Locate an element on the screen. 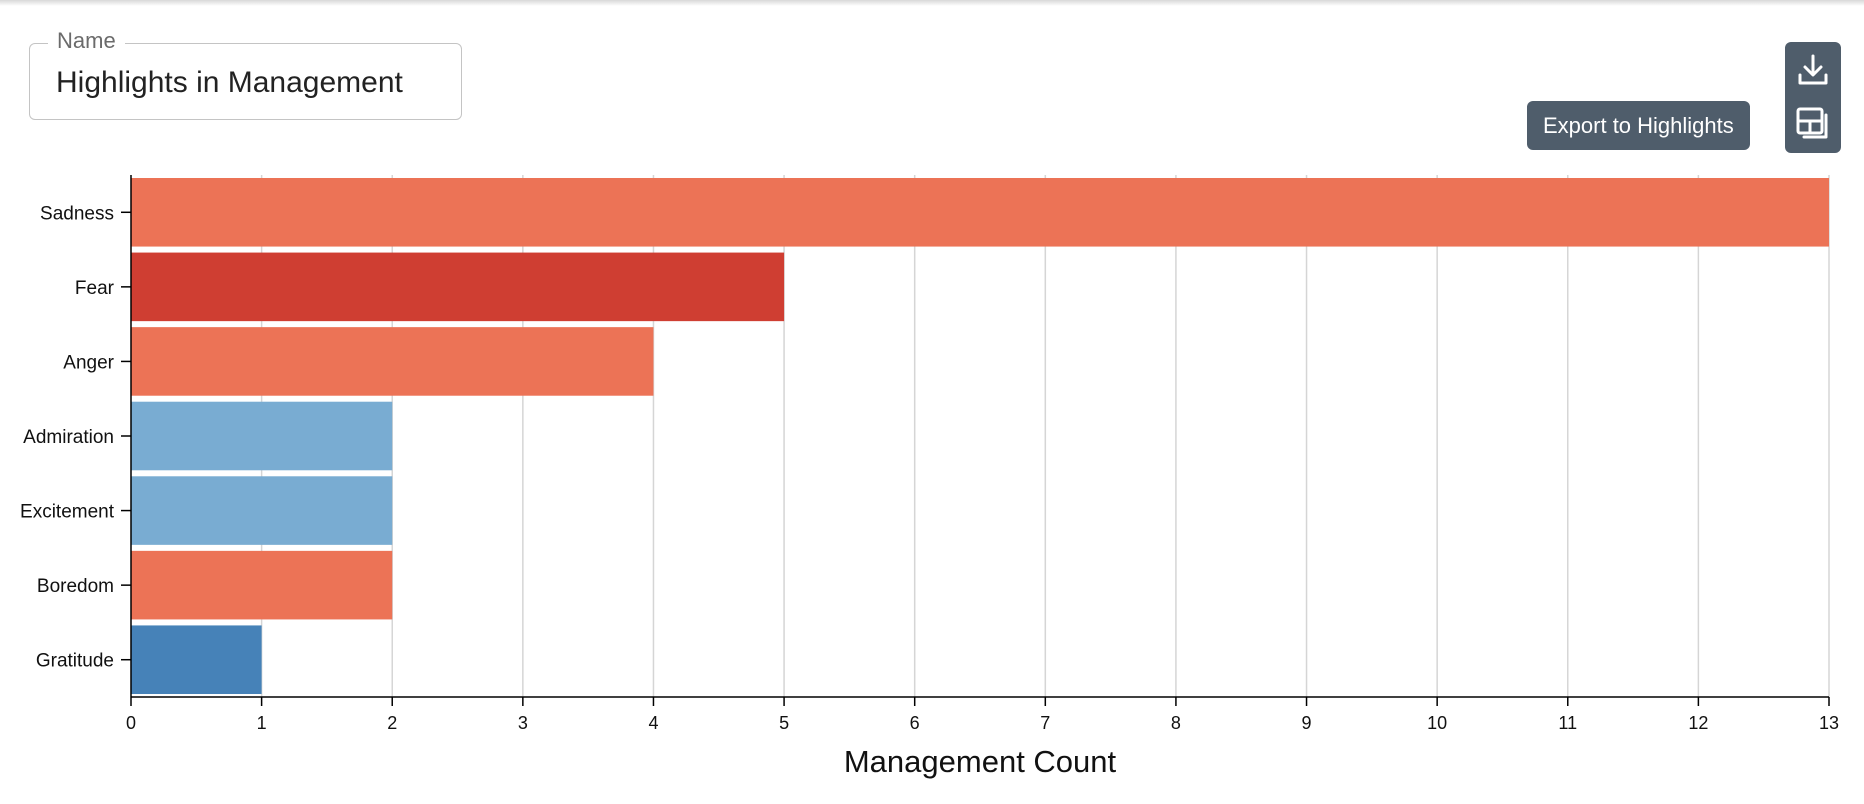  download-button is located at coordinates (1813, 70).